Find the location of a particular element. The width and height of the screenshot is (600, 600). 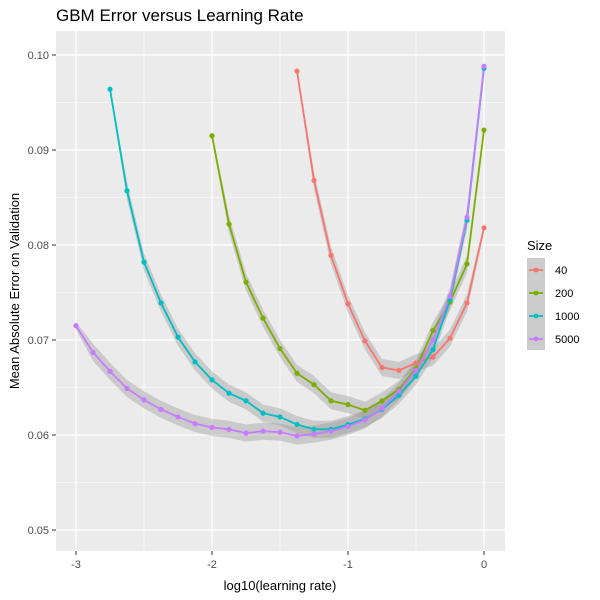

x-tick-label: -2 is located at coordinates (212, 565).